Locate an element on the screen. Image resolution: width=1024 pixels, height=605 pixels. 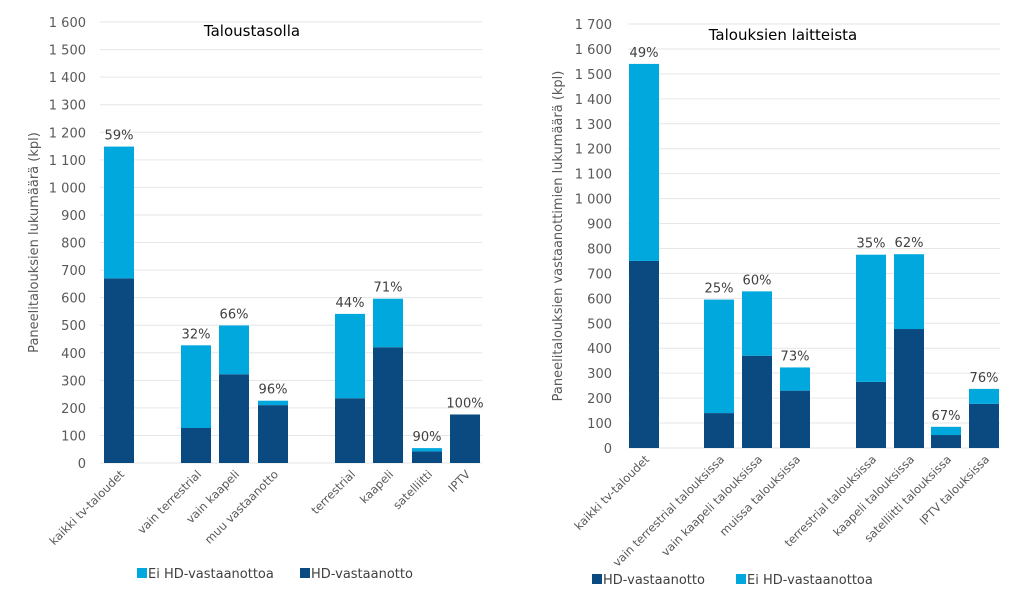
data-label: 59% is located at coordinates (119, 136).